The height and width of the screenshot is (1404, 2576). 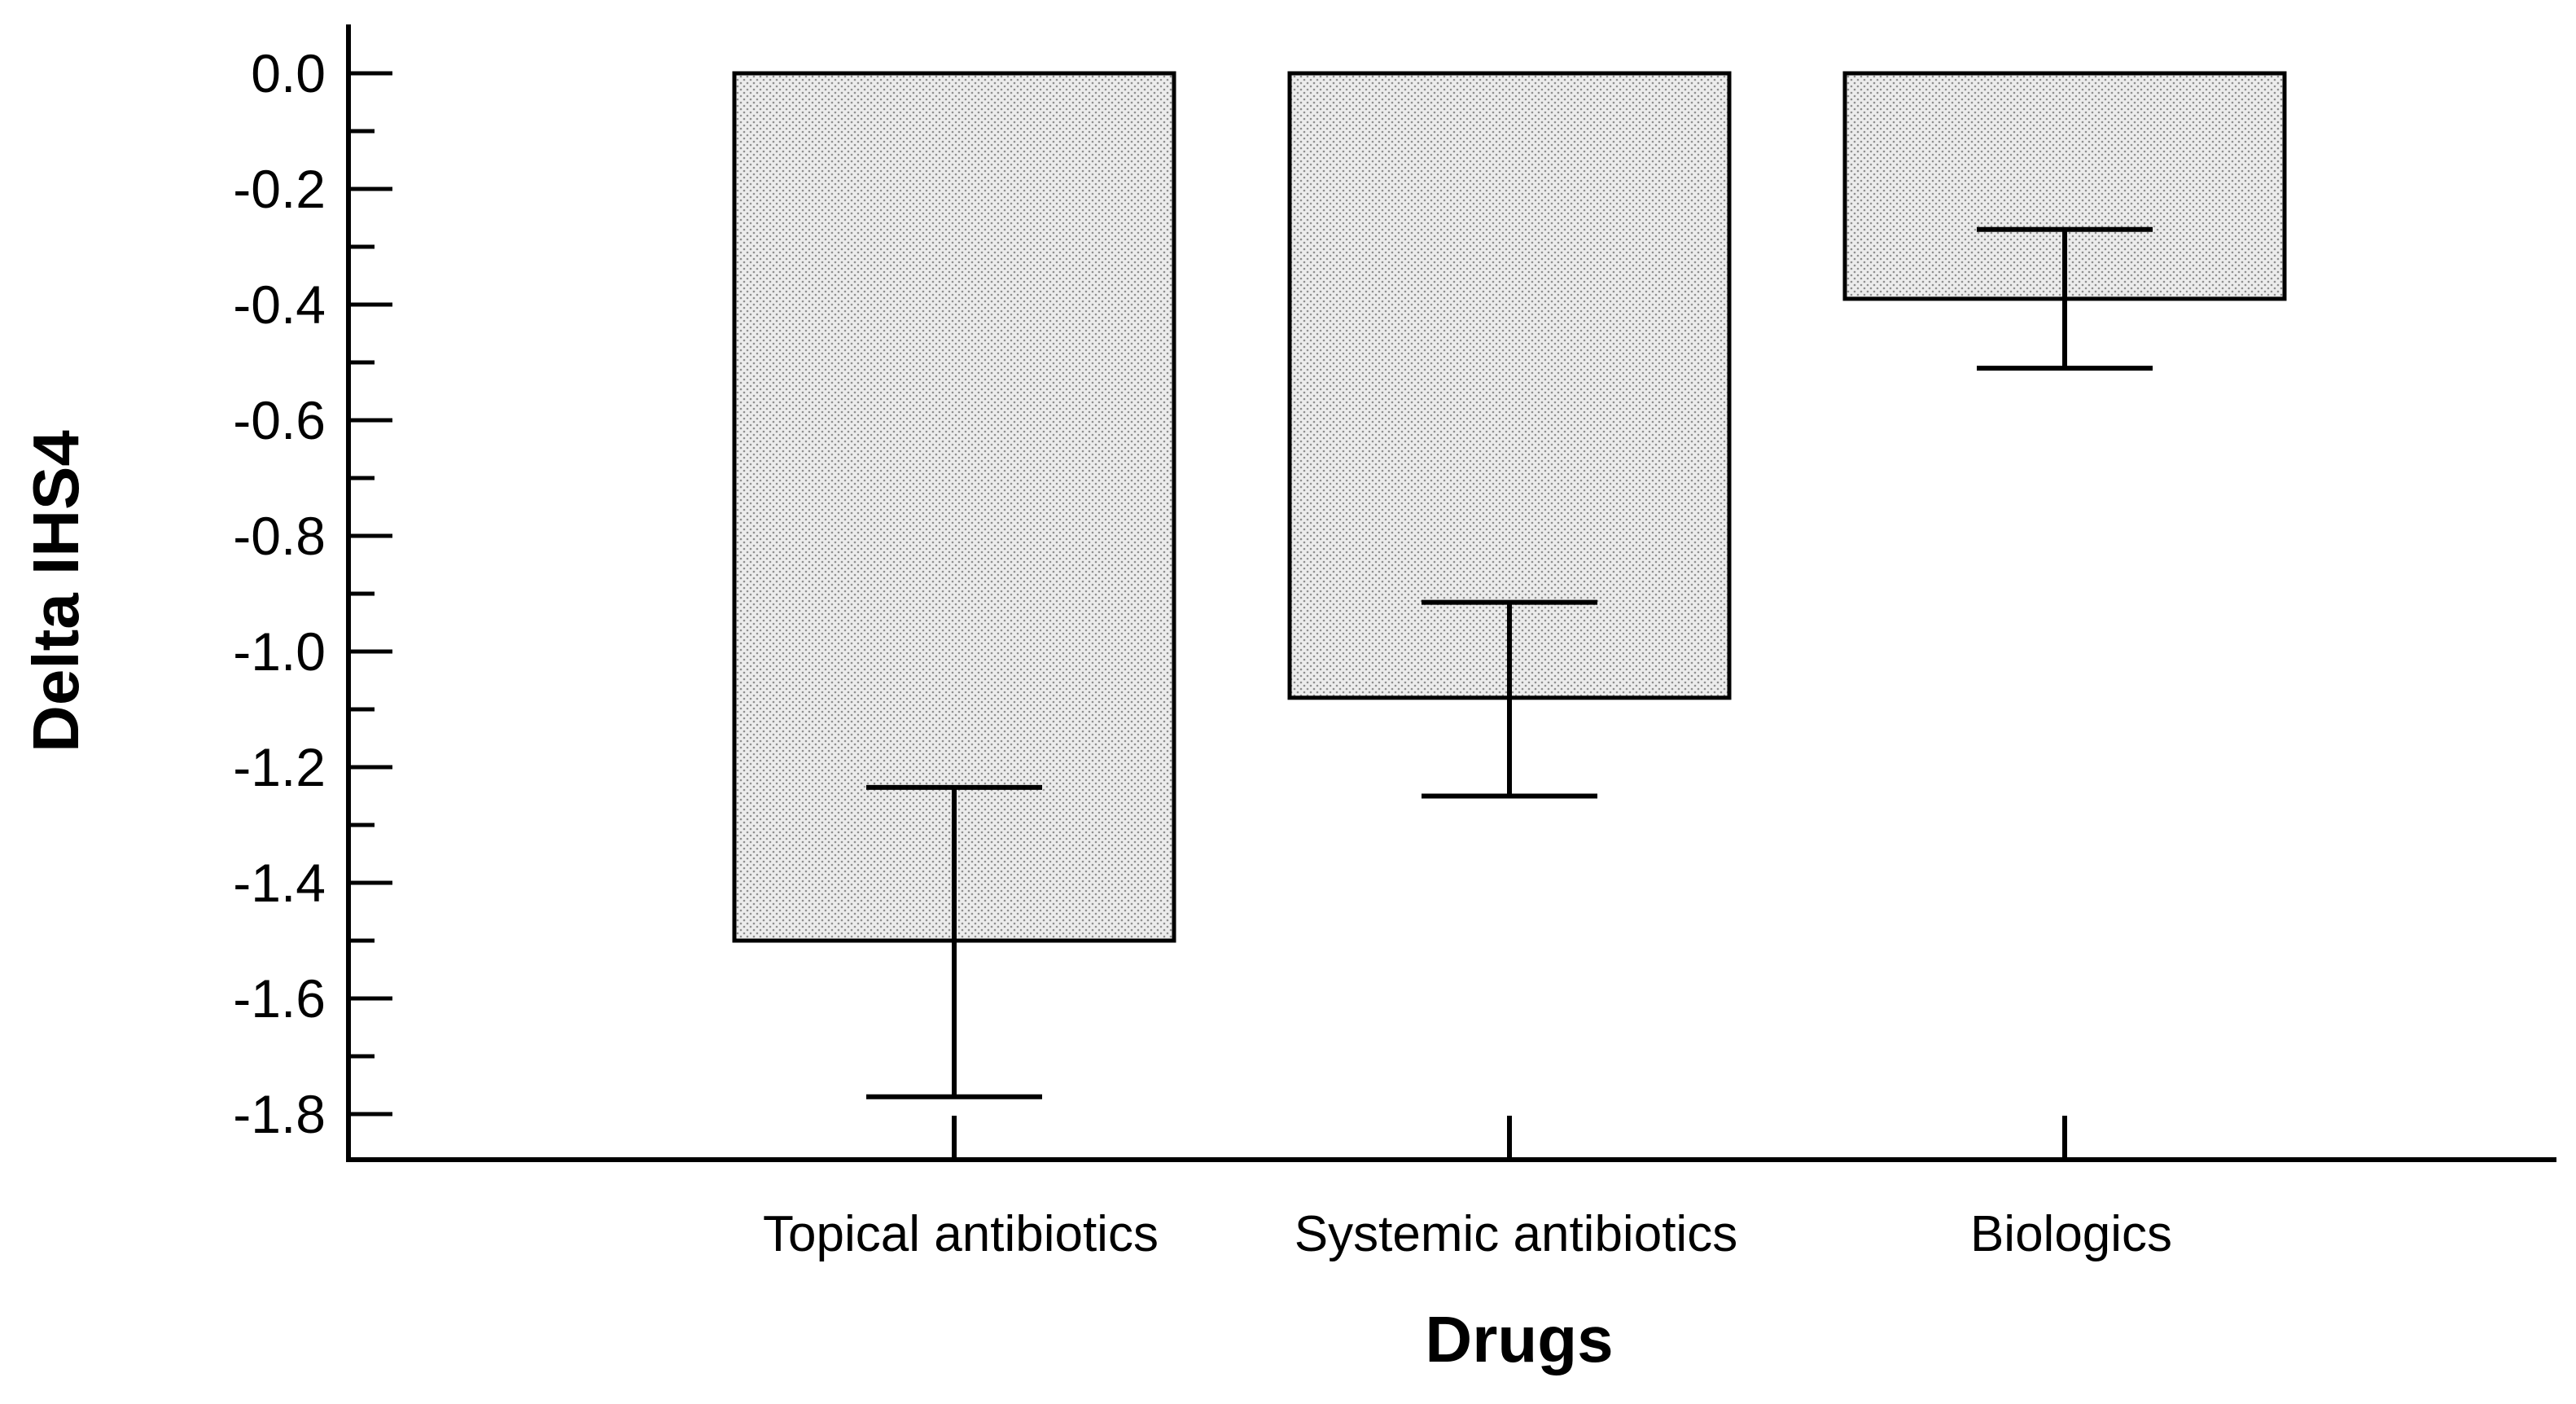 What do you see at coordinates (288, 73) in the screenshot?
I see `y-tick-label: 0.0` at bounding box center [288, 73].